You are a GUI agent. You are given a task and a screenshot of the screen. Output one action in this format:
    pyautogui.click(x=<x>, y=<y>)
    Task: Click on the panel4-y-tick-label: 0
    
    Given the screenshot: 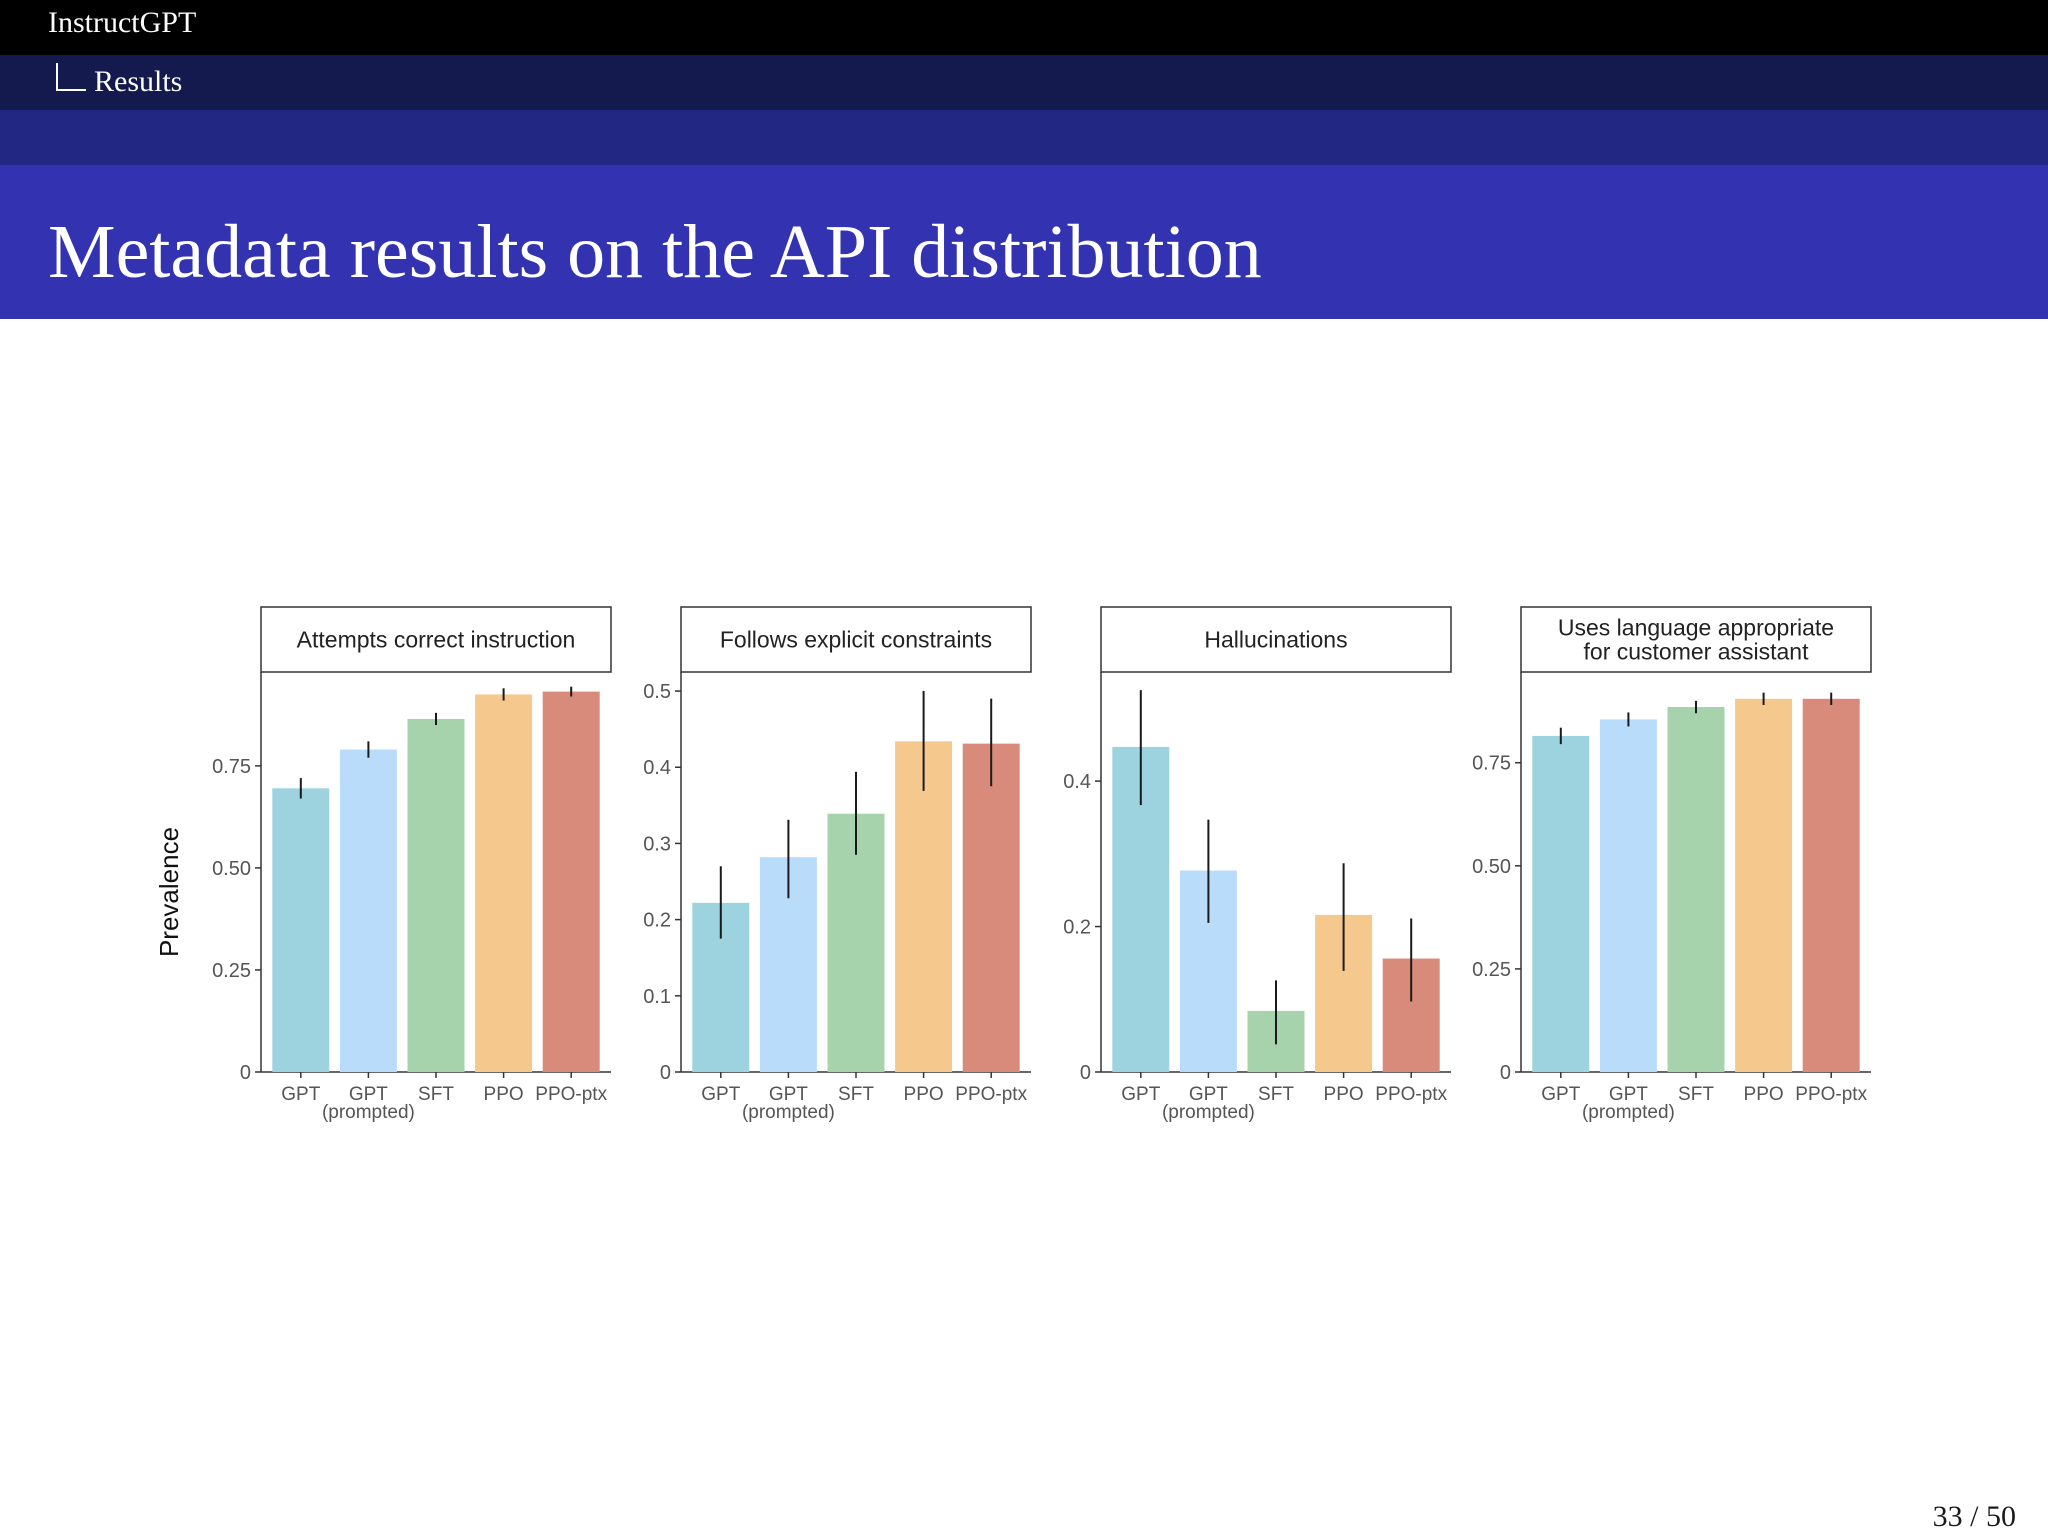 What is the action you would take?
    pyautogui.click(x=1505, y=1073)
    